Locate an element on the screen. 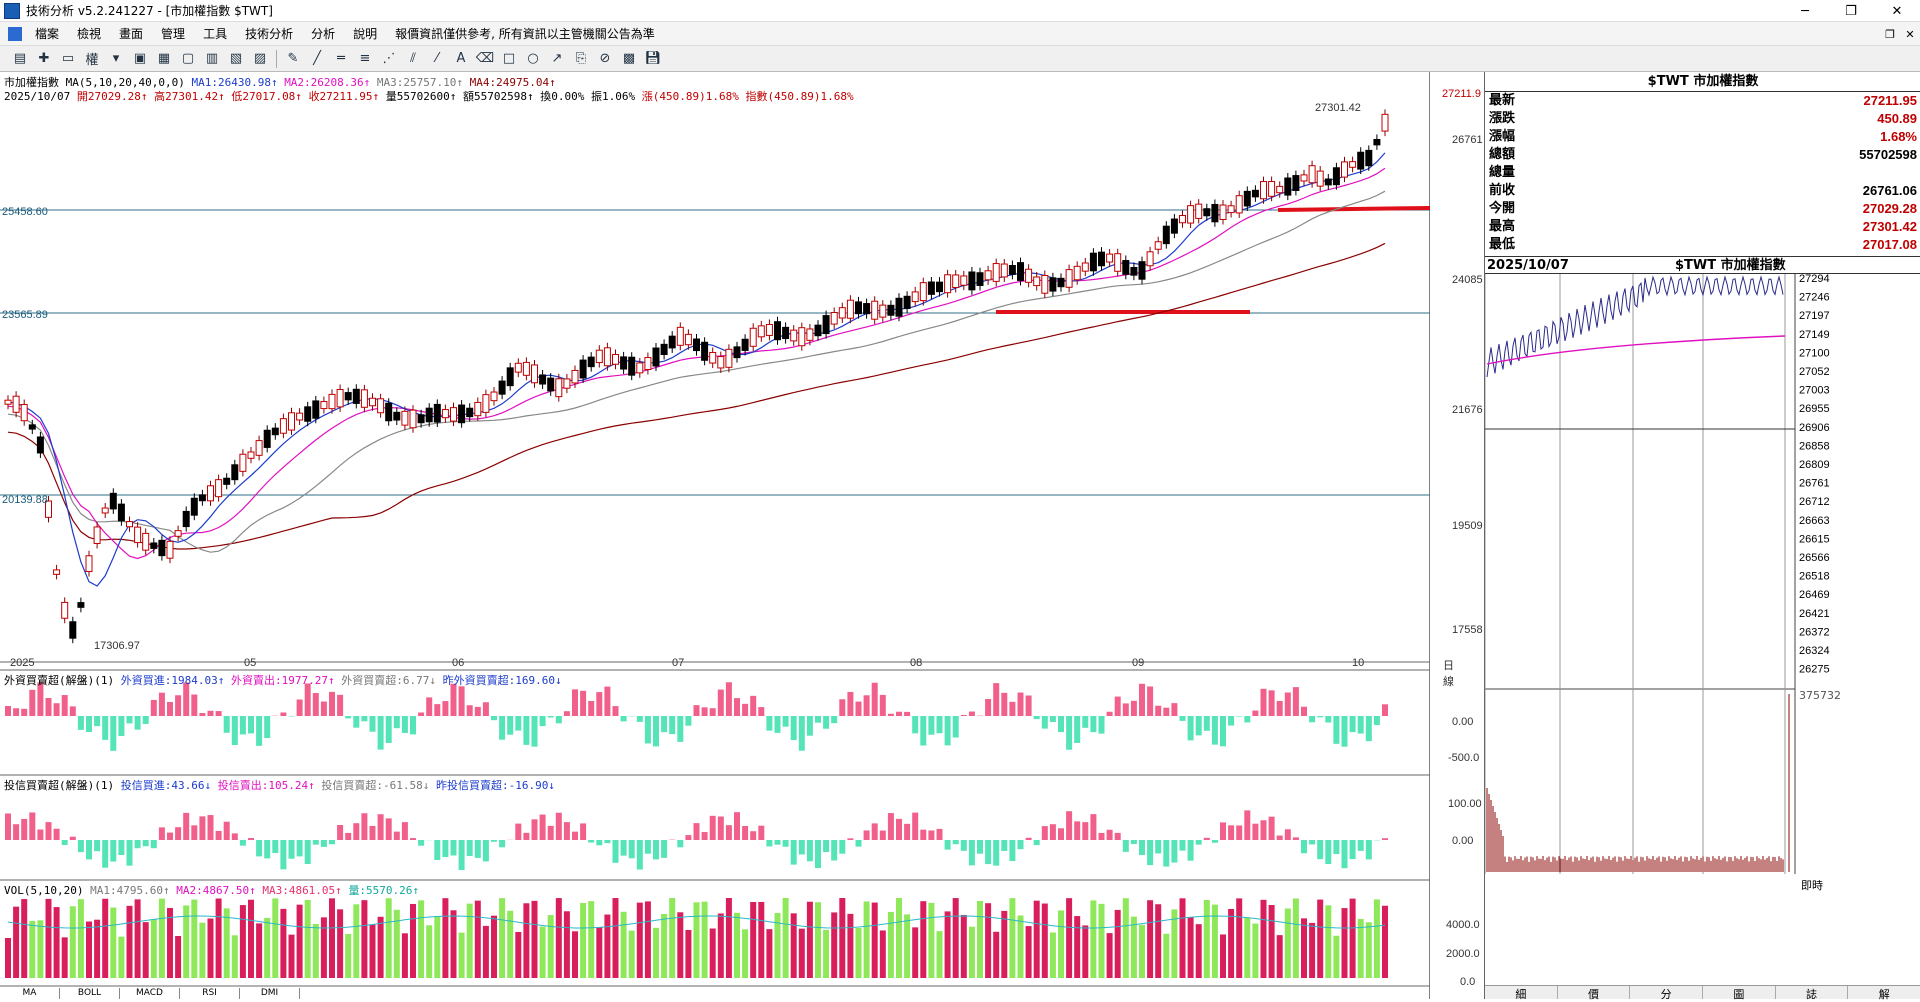 The width and height of the screenshot is (1920, 1002). document-icon is located at coordinates (15, 34).